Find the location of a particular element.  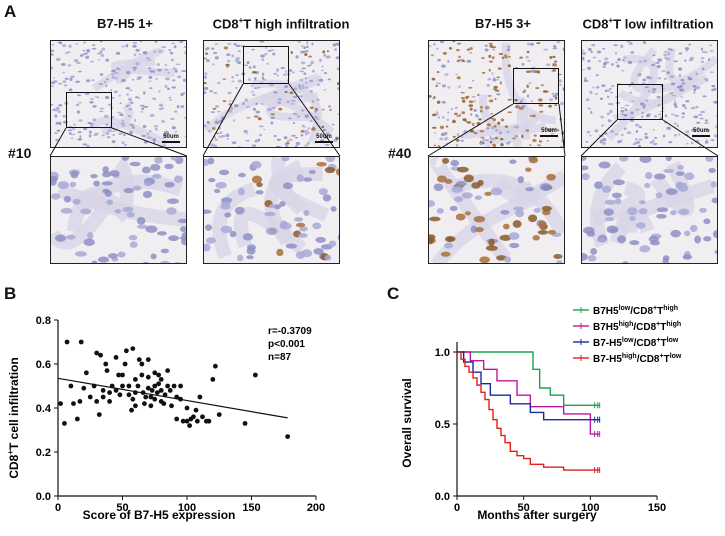

x-tick-label: 150 is located at coordinates (657, 508).